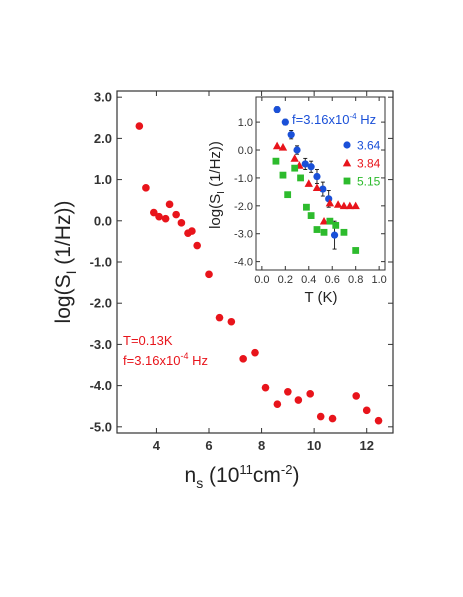 The height and width of the screenshot is (597, 463). I want to click on inset-y-tick-label: 0.0, so click(245, 151).